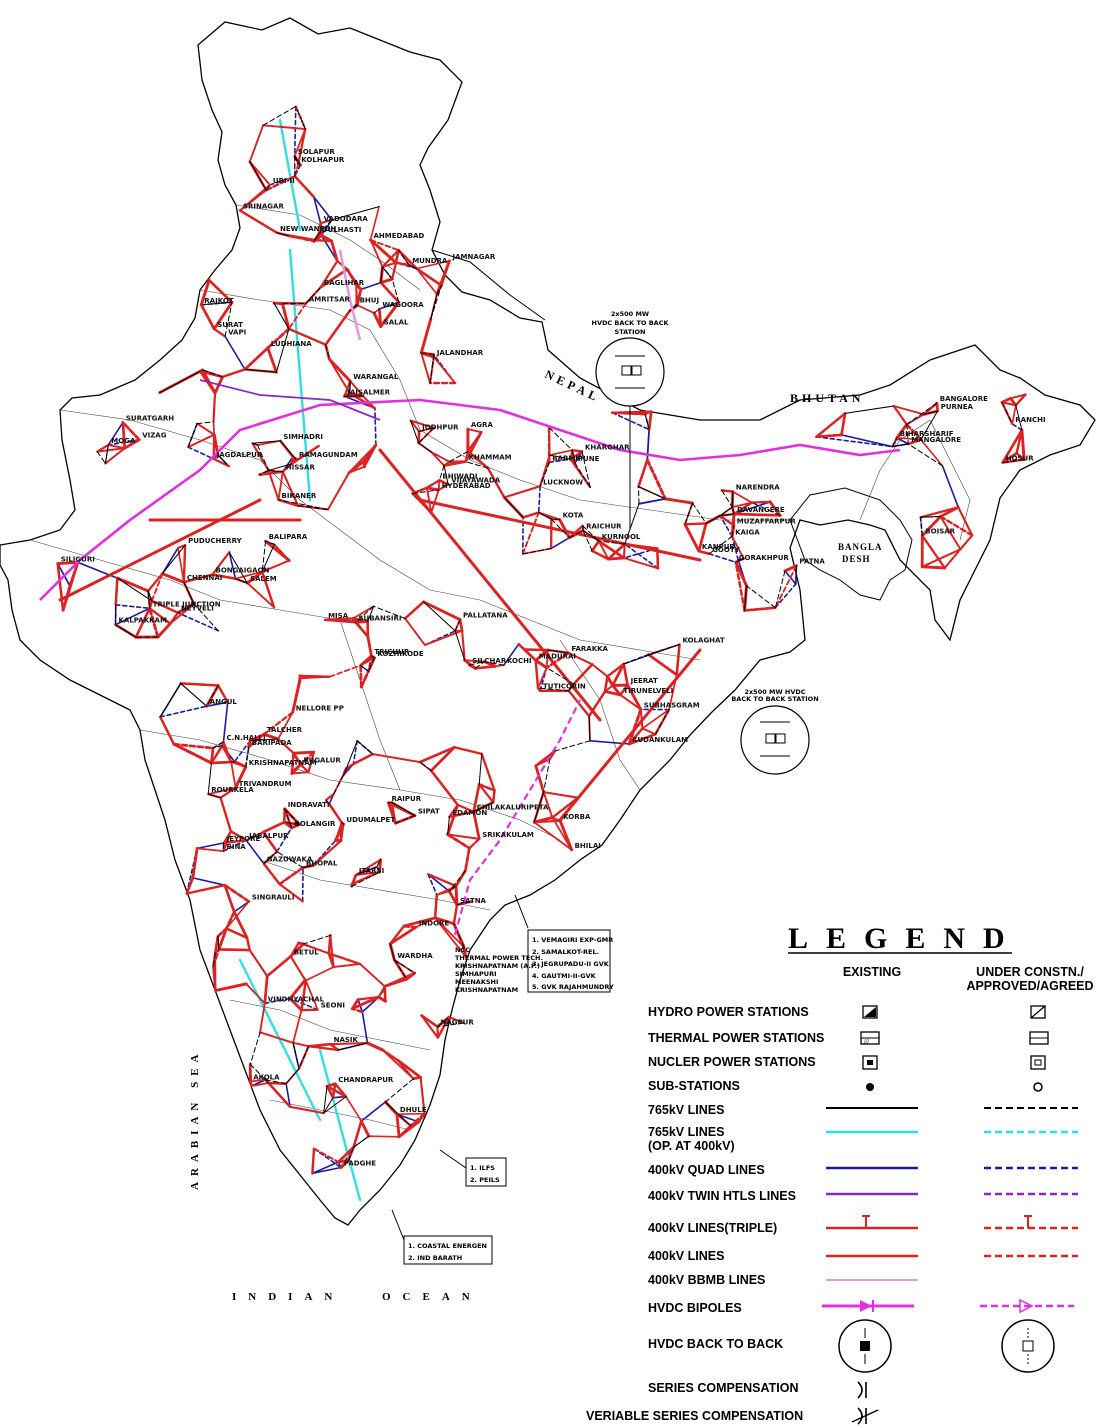 The image size is (1100, 1428). I want to click on station-label: TRICHUR, so click(391, 652).